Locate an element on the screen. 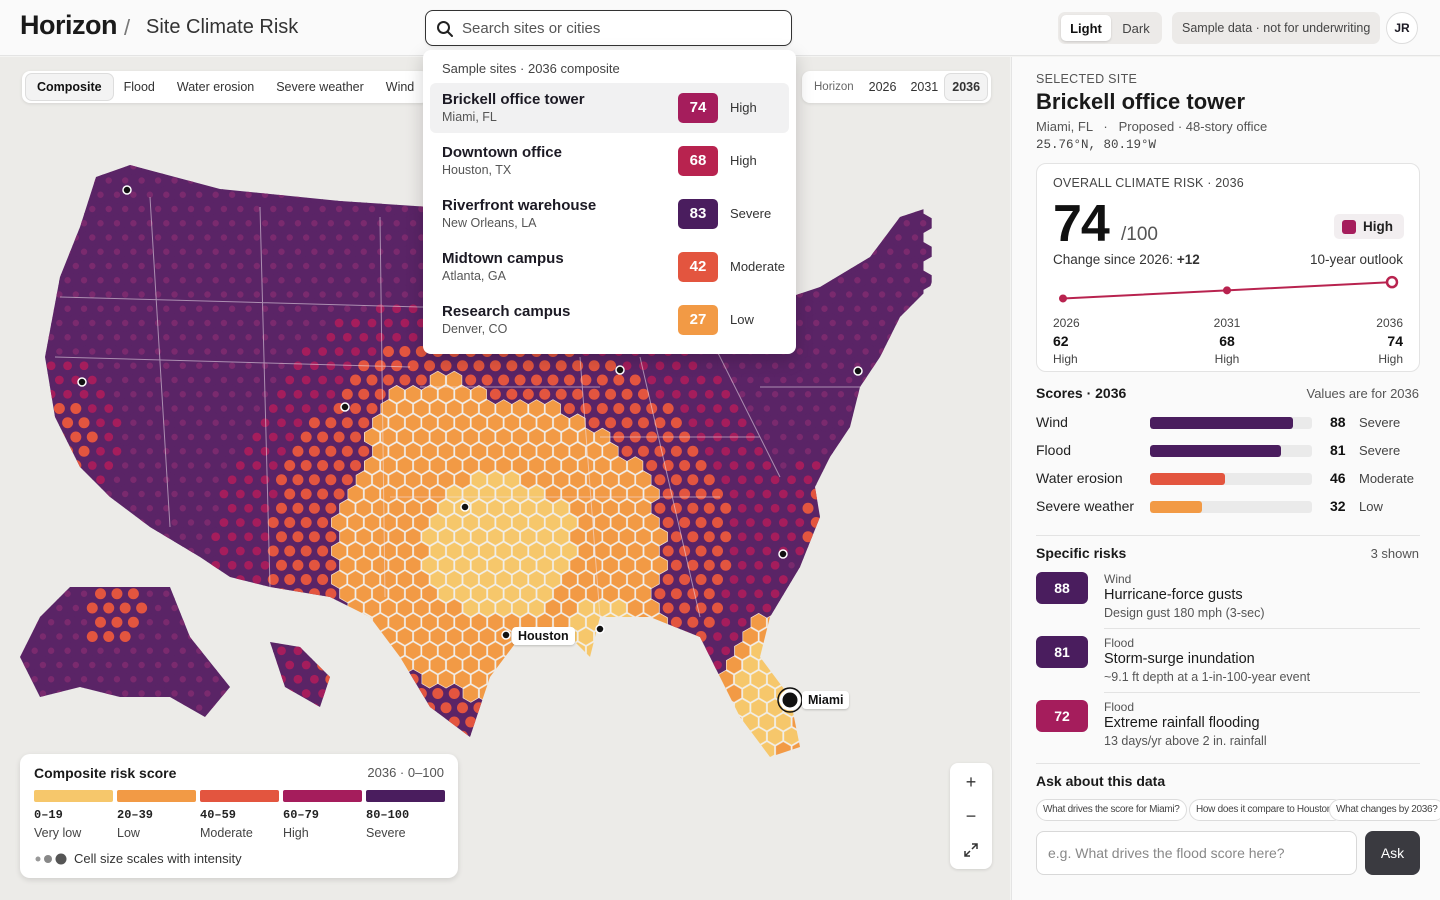  ask-input is located at coordinates (1196, 853).